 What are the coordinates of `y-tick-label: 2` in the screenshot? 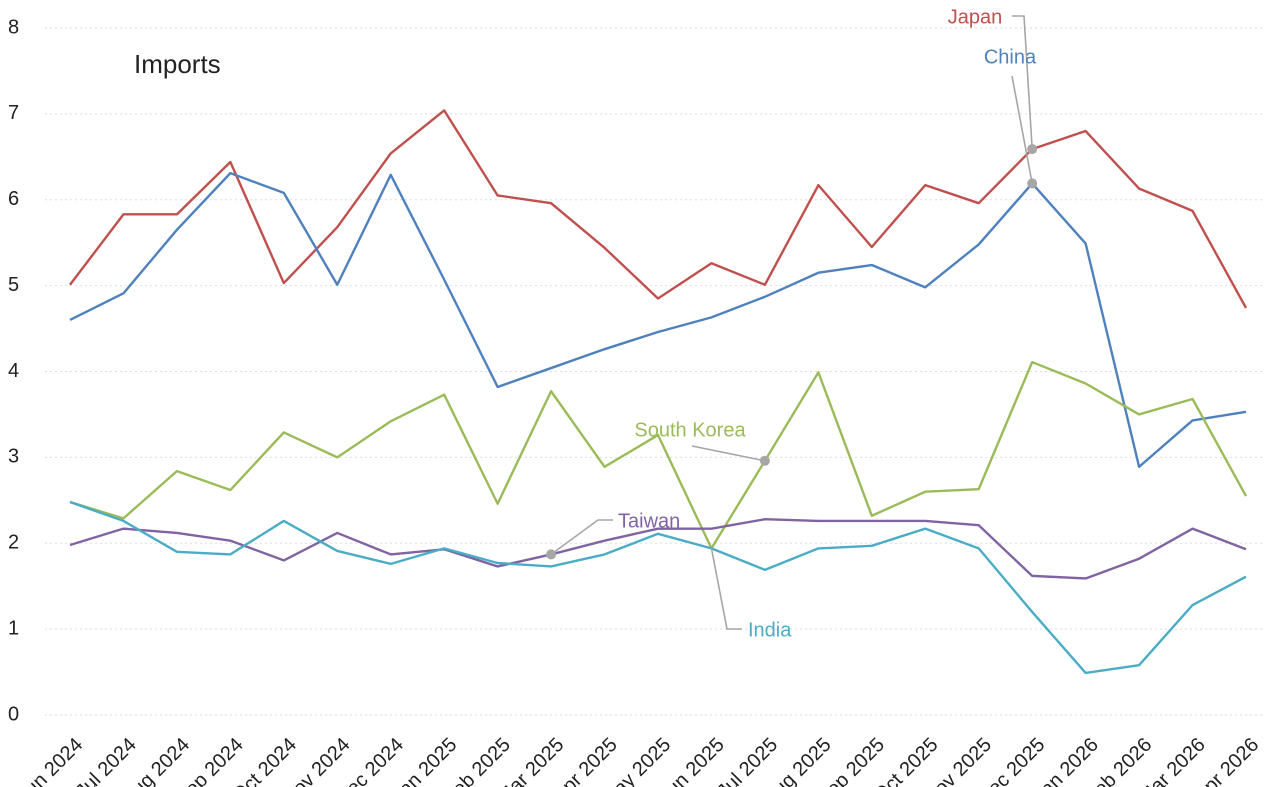 It's located at (13, 543).